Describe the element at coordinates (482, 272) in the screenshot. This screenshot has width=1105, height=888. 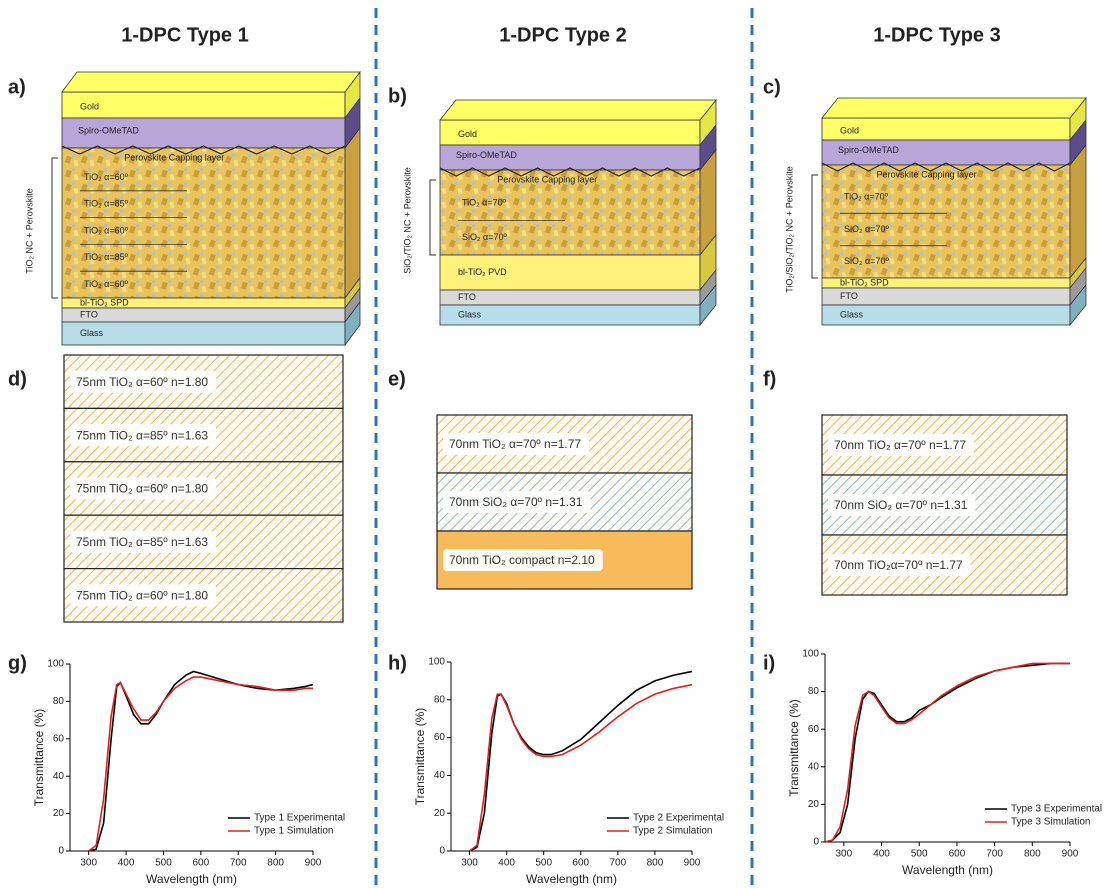
I see `layer-label: bl-TiO₂ PVD` at that location.